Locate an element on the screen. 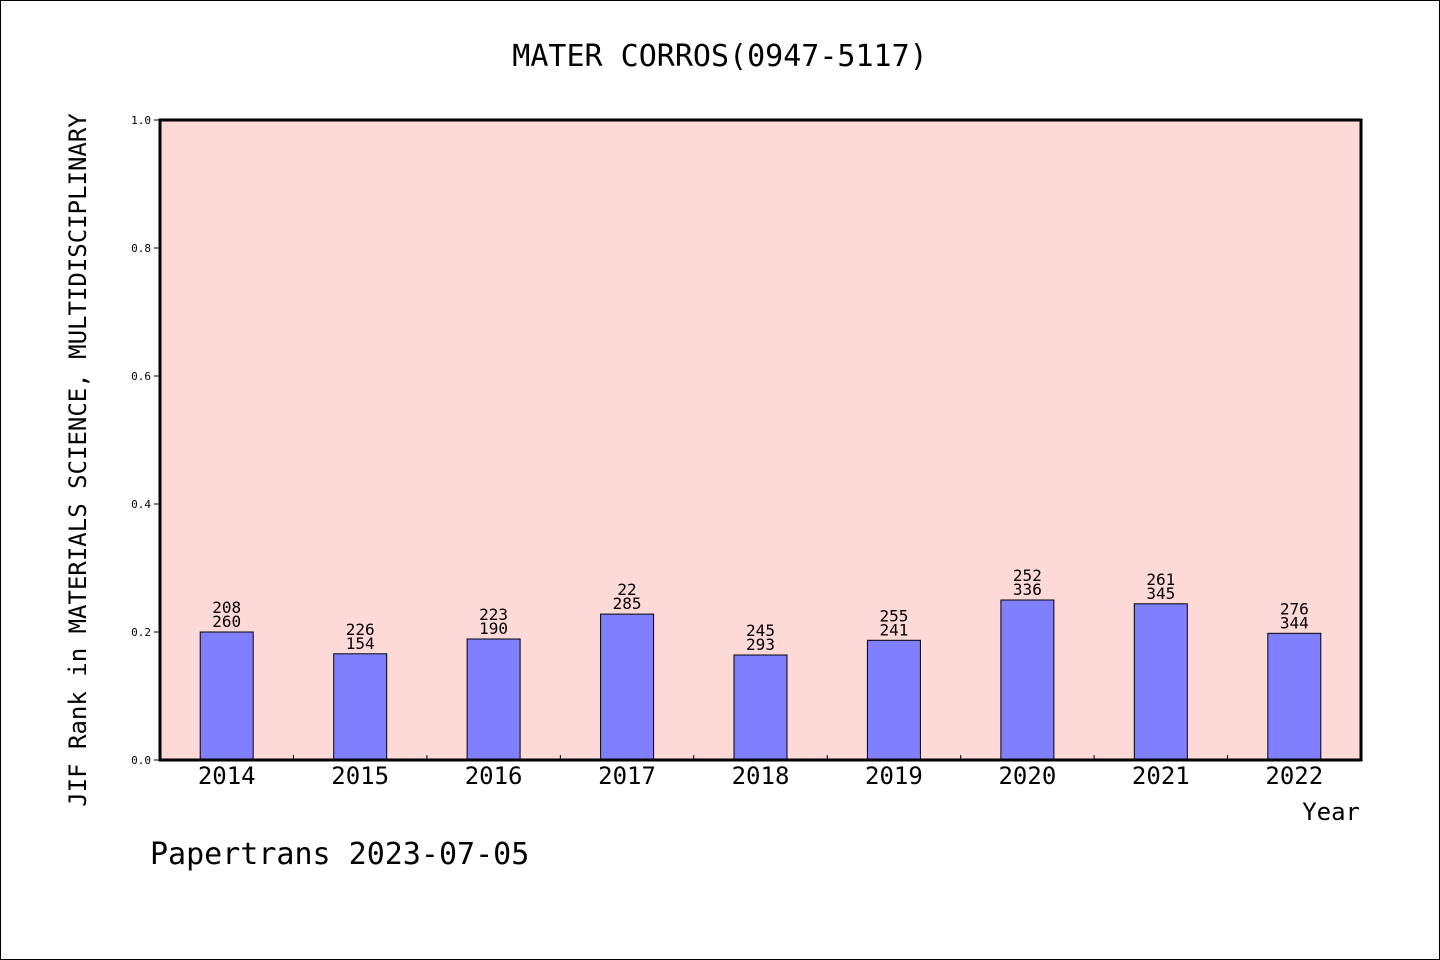  x-tick-label-2021: 2021 is located at coordinates (1161, 776).